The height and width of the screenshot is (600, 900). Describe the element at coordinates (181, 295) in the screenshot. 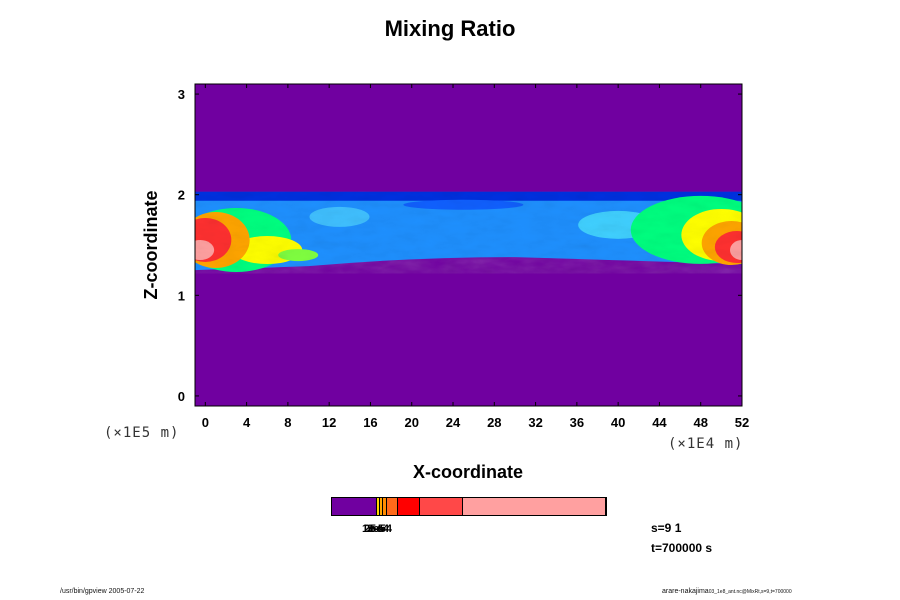

I see `y-tick-label: 1` at that location.